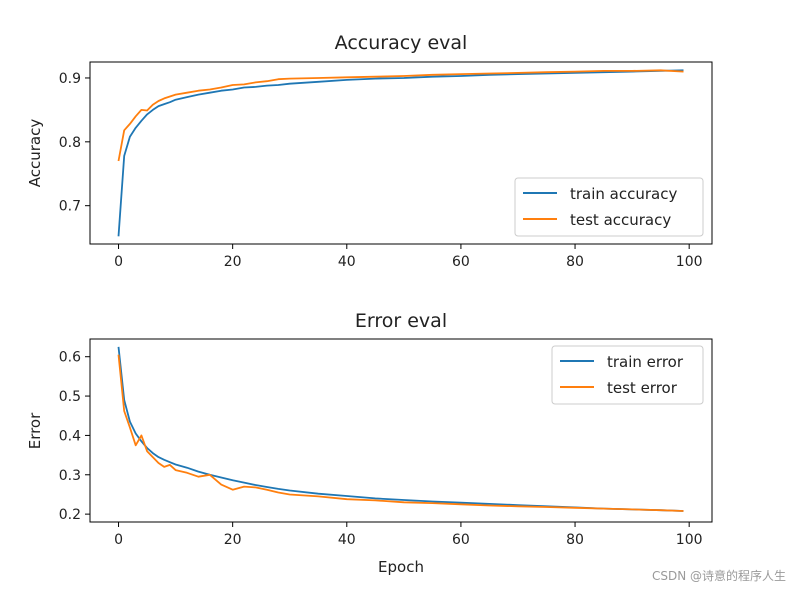 Image resolution: width=791 pixels, height=589 pixels. What do you see at coordinates (70, 476) in the screenshot?
I see `error-y-tick-label: 0.3` at bounding box center [70, 476].